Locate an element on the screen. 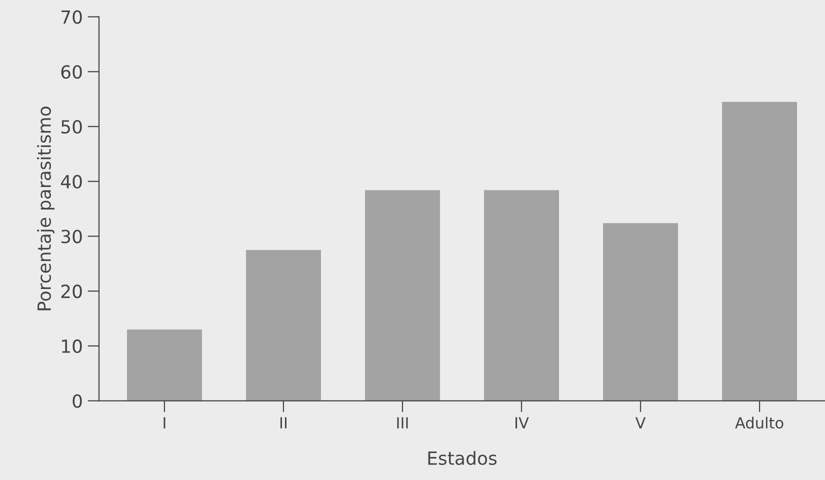 This screenshot has width=825, height=480. y-tick-label: 50 is located at coordinates (71, 127).